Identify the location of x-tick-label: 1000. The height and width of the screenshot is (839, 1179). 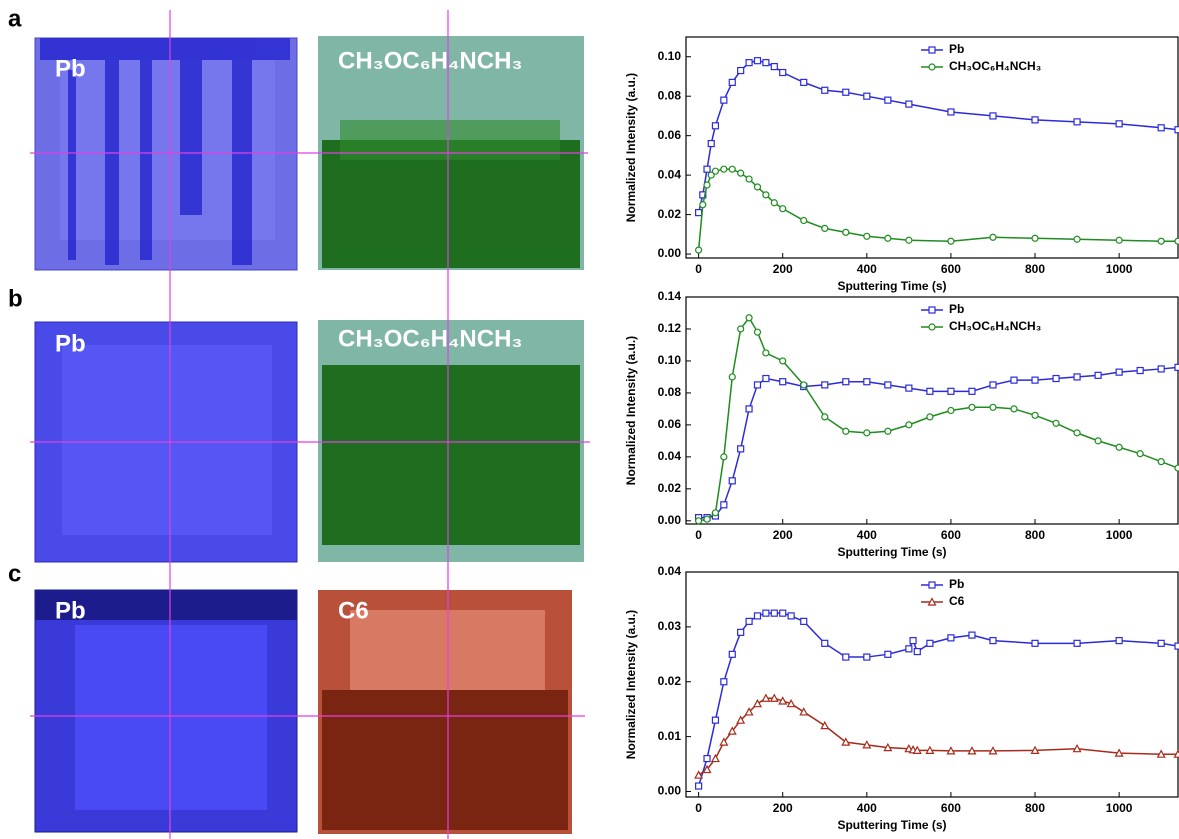
(1119, 535).